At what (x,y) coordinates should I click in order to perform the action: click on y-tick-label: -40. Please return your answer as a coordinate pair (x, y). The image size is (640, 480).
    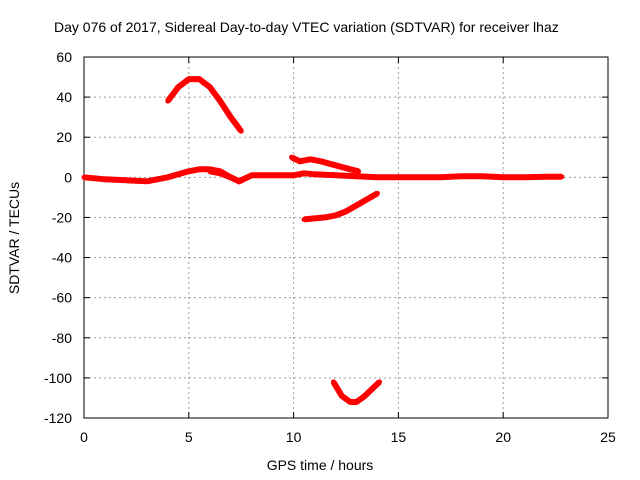
    Looking at the image, I should click on (62, 258).